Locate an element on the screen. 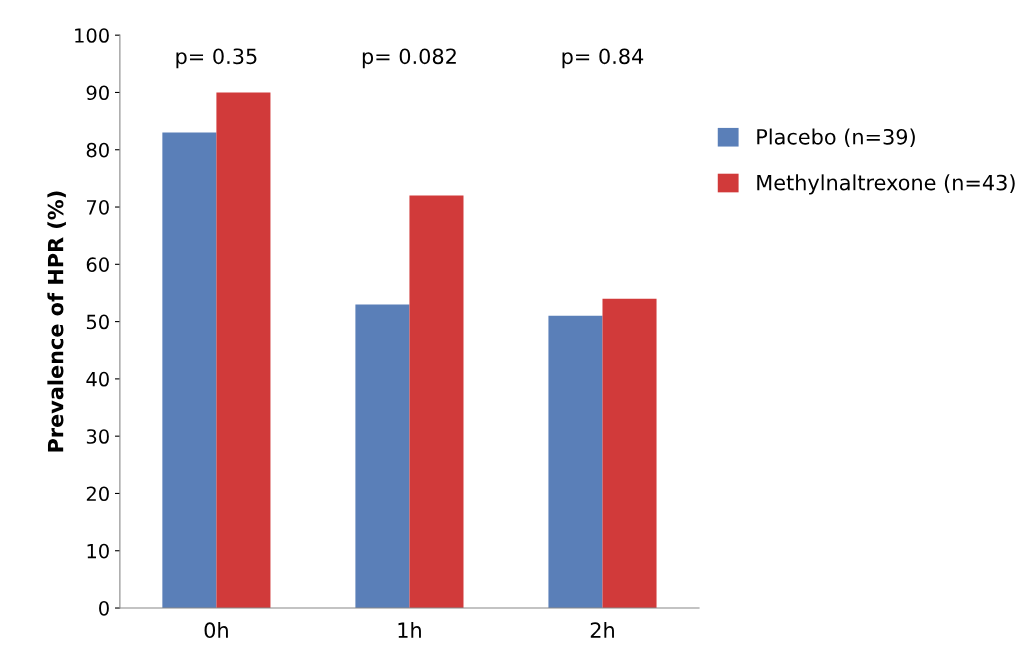  annotation: p= 0.35 is located at coordinates (216, 58).